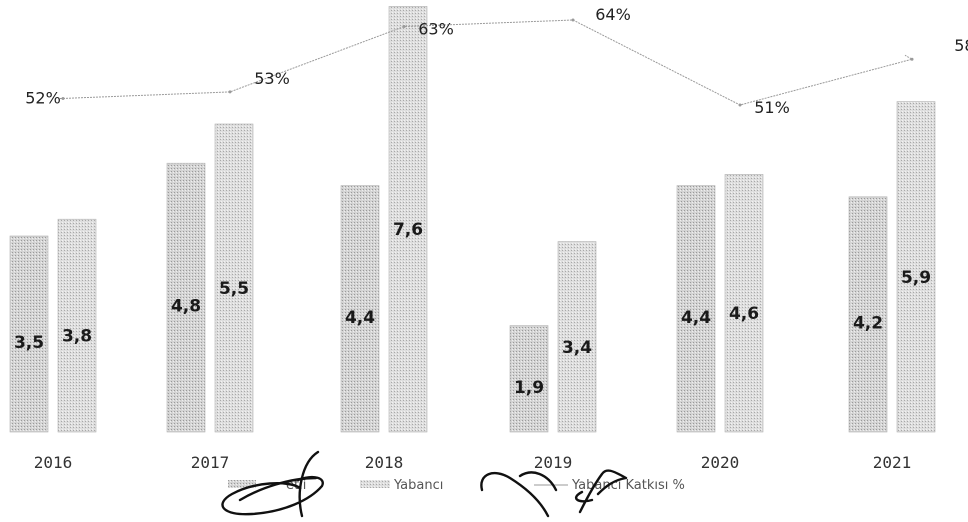 The width and height of the screenshot is (968, 522). Describe the element at coordinates (961, 45) in the screenshot. I see `line-value-label-2021: 58%` at that location.